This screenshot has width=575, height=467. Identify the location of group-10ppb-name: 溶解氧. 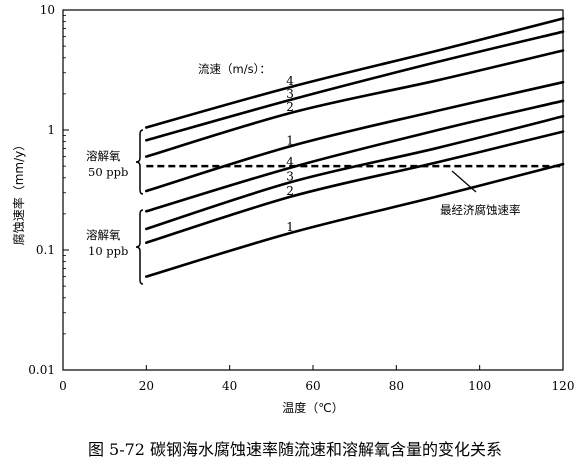
(103, 235).